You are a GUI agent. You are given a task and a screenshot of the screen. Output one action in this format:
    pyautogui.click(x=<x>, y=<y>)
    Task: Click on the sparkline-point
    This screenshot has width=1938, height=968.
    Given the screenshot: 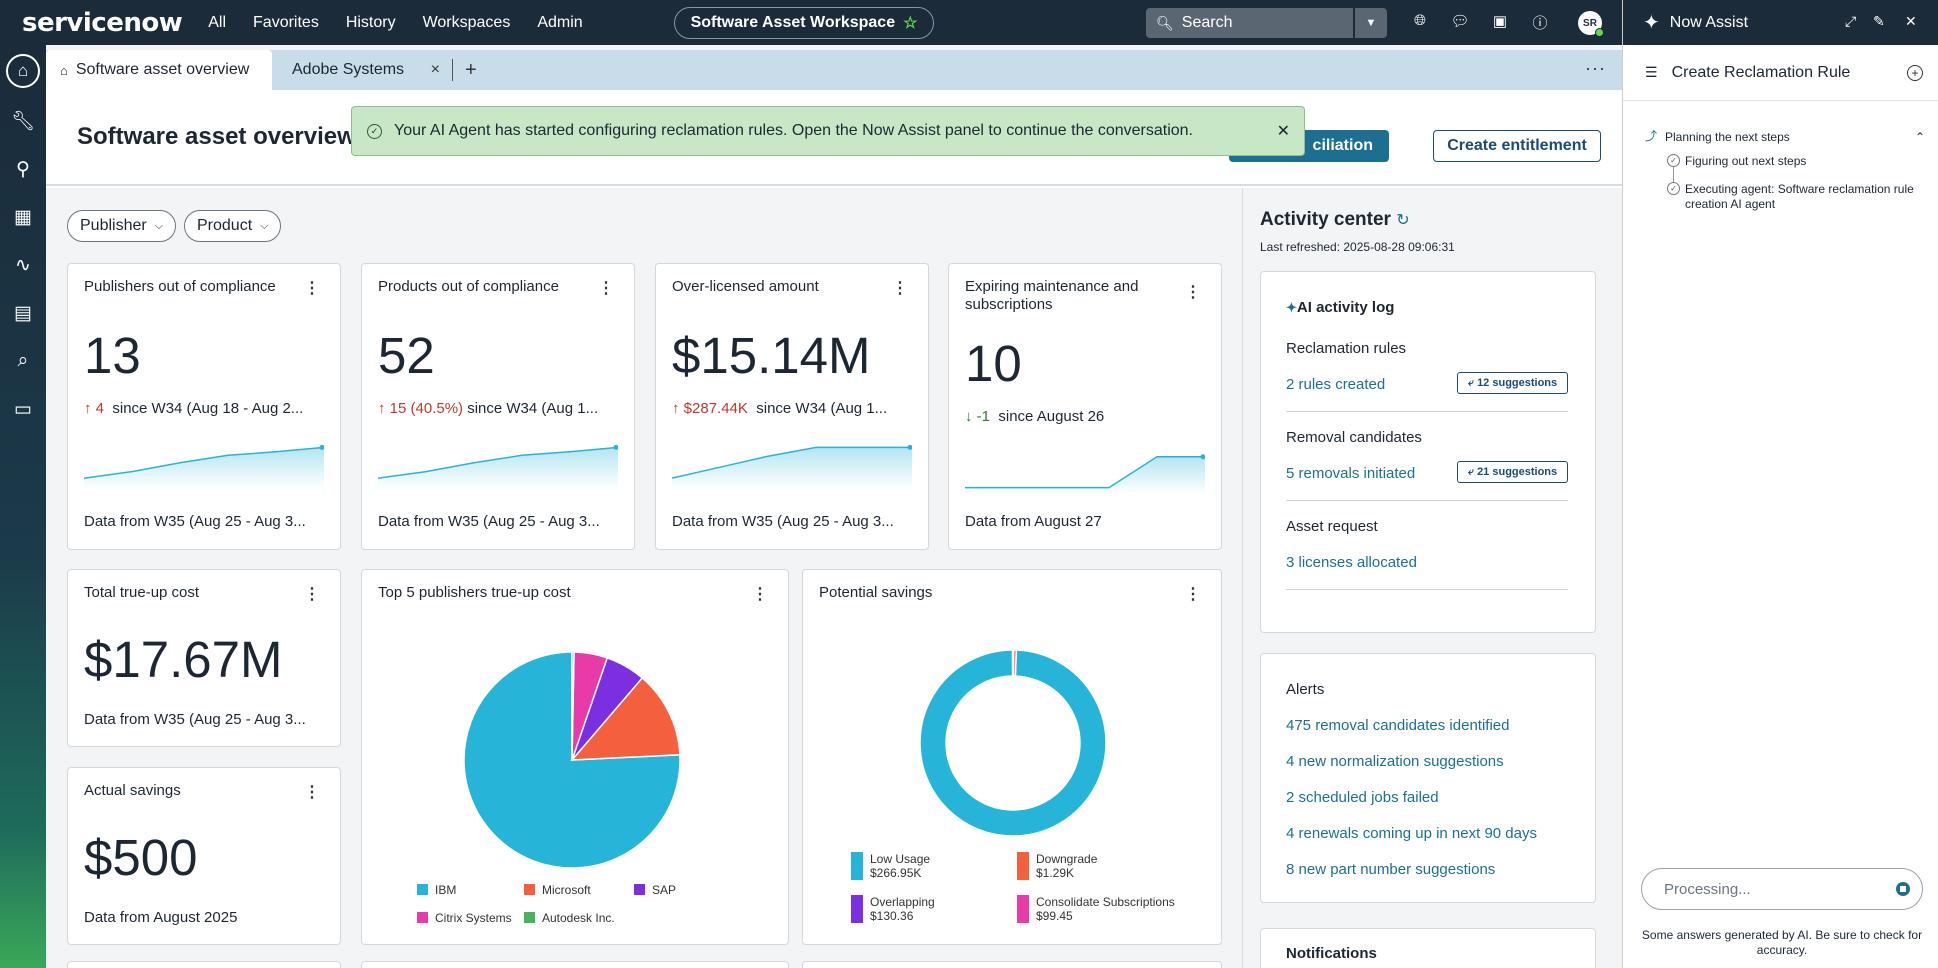 What is the action you would take?
    pyautogui.click(x=615, y=447)
    